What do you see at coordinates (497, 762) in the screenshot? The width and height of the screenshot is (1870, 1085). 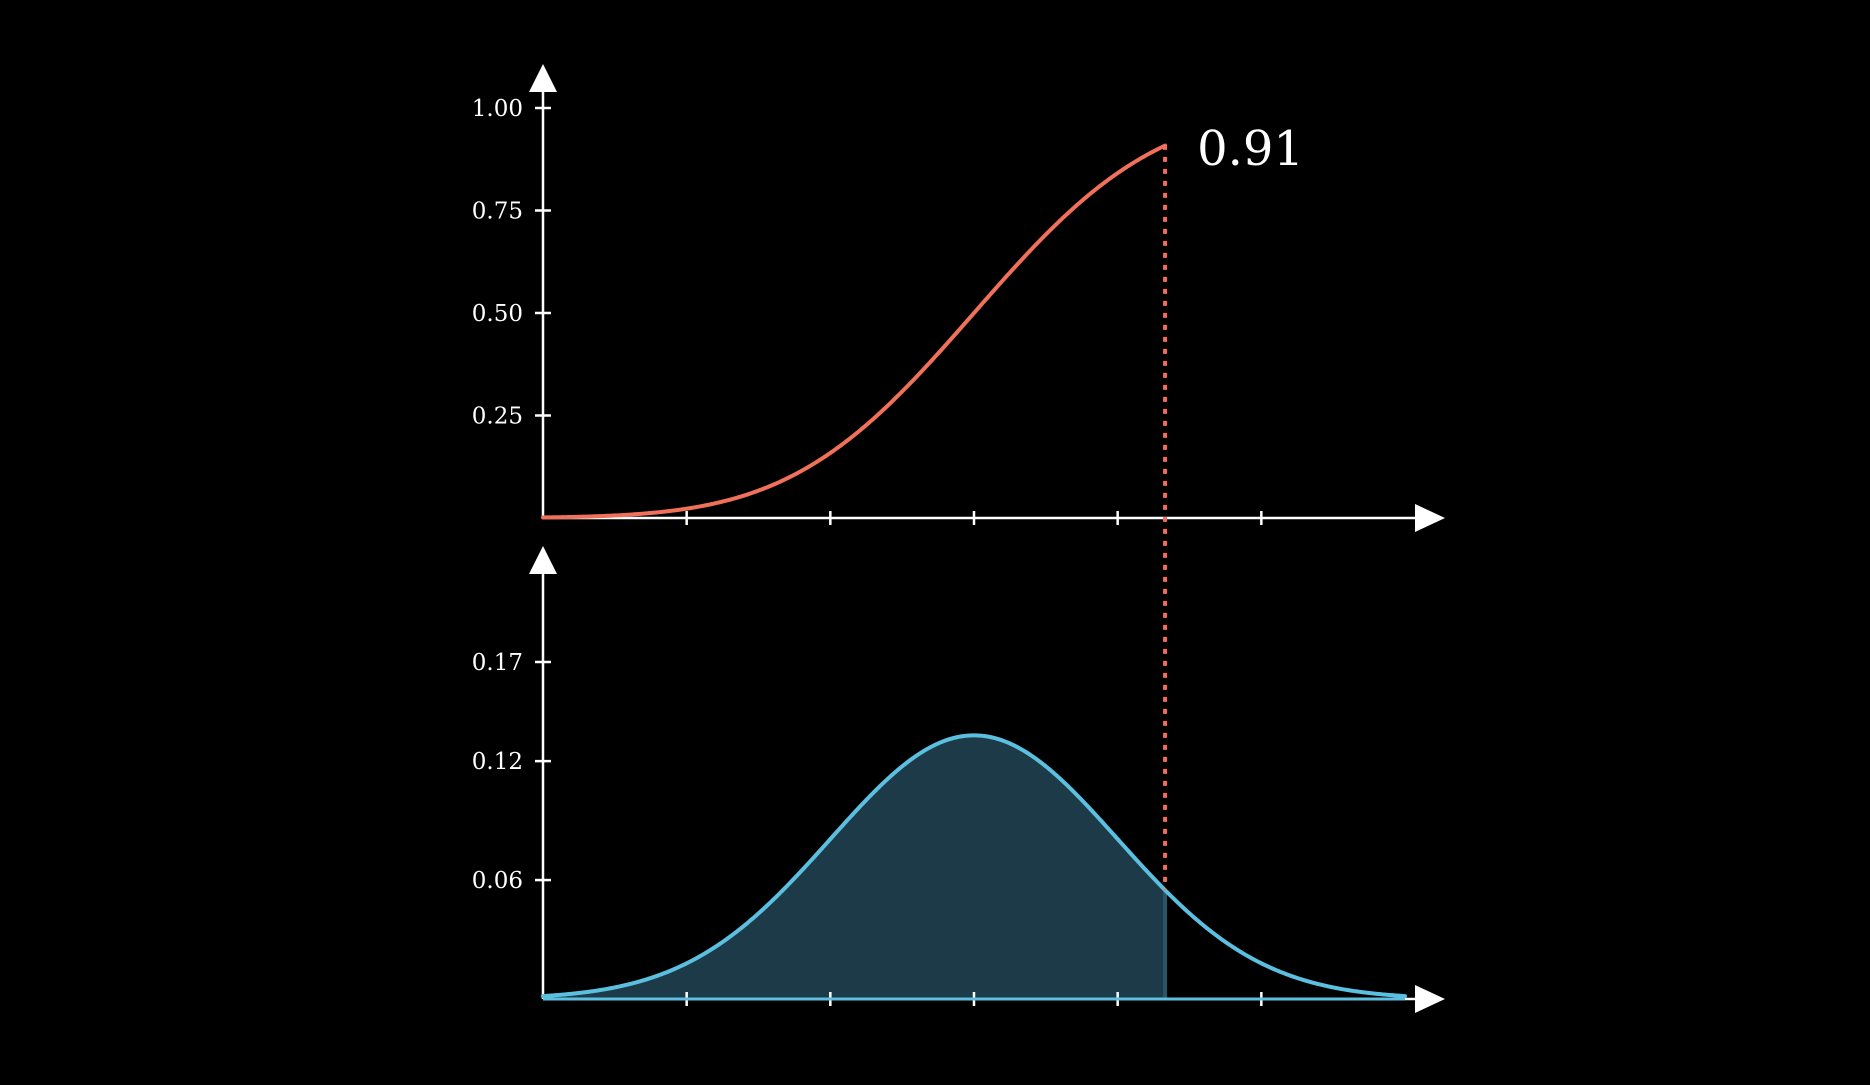 I see `pdf-y-tick-label: 0.12` at bounding box center [497, 762].